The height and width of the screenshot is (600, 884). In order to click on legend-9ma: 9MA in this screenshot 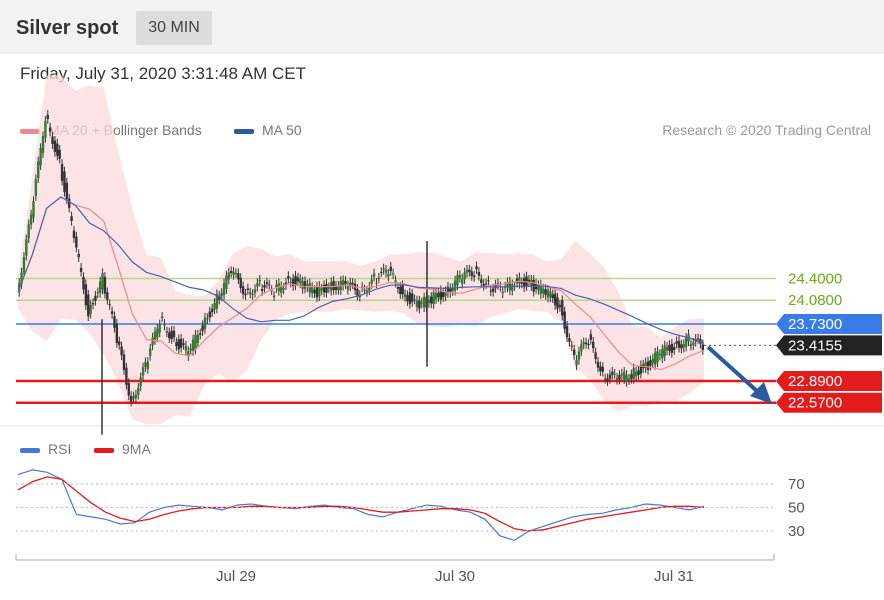, I will do `click(122, 449)`.